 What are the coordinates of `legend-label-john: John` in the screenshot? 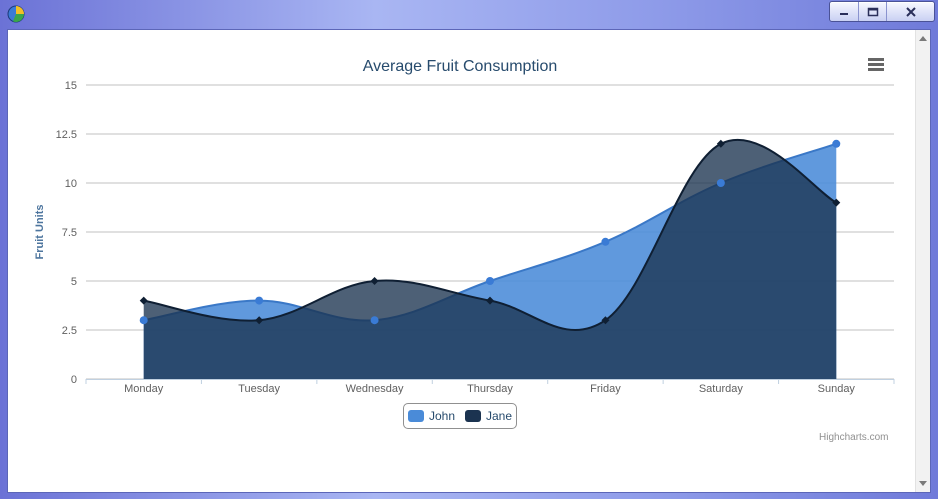 It's located at (441, 416).